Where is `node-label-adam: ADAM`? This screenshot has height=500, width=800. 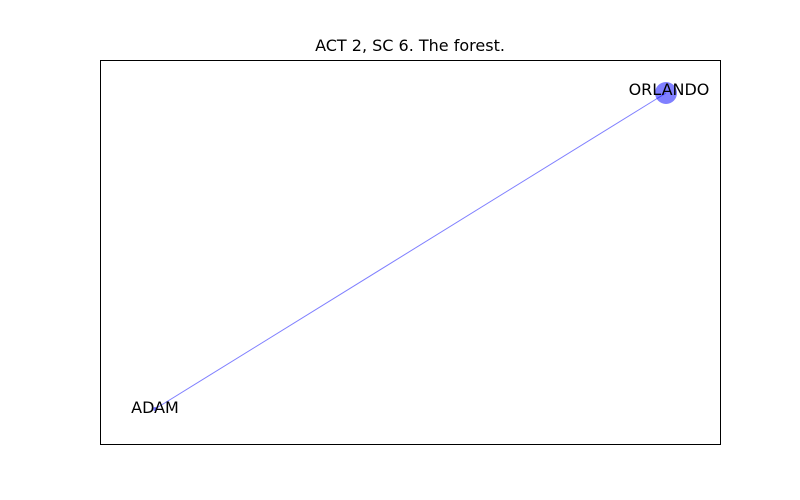
node-label-adam: ADAM is located at coordinates (155, 407).